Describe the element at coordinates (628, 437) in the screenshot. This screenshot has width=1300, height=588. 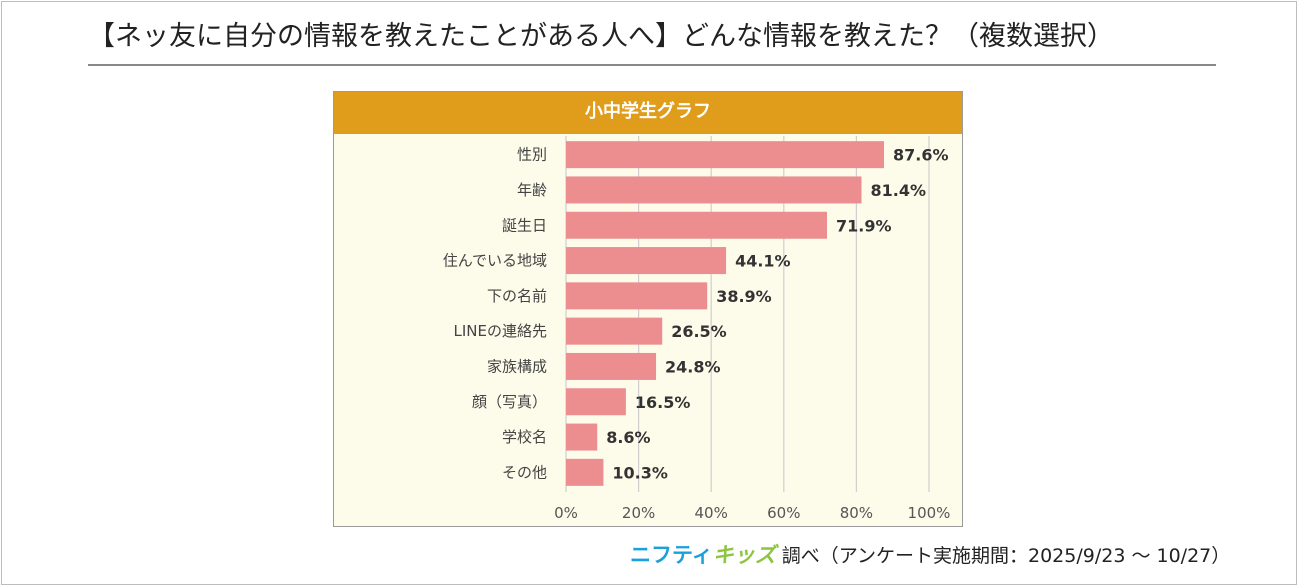
I see `data-label: 8.6%` at that location.